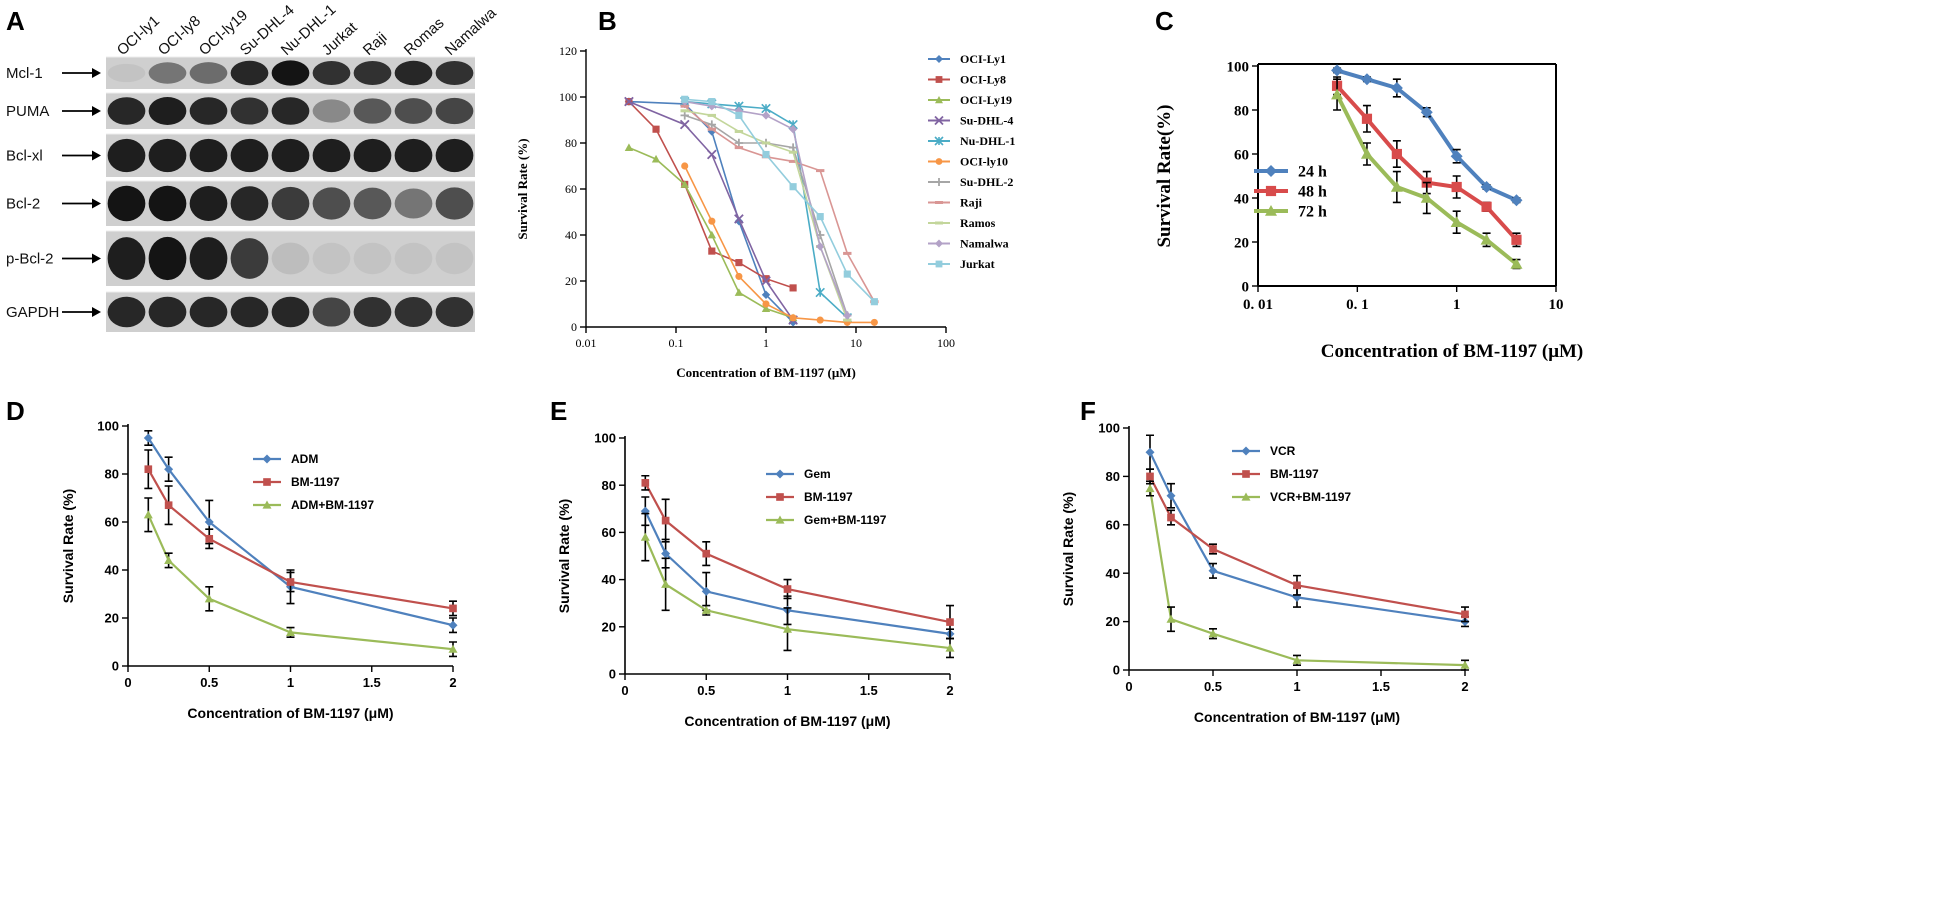 This screenshot has width=1946, height=905. Describe the element at coordinates (797, 572) in the screenshot. I see `series-line-gem` at that location.